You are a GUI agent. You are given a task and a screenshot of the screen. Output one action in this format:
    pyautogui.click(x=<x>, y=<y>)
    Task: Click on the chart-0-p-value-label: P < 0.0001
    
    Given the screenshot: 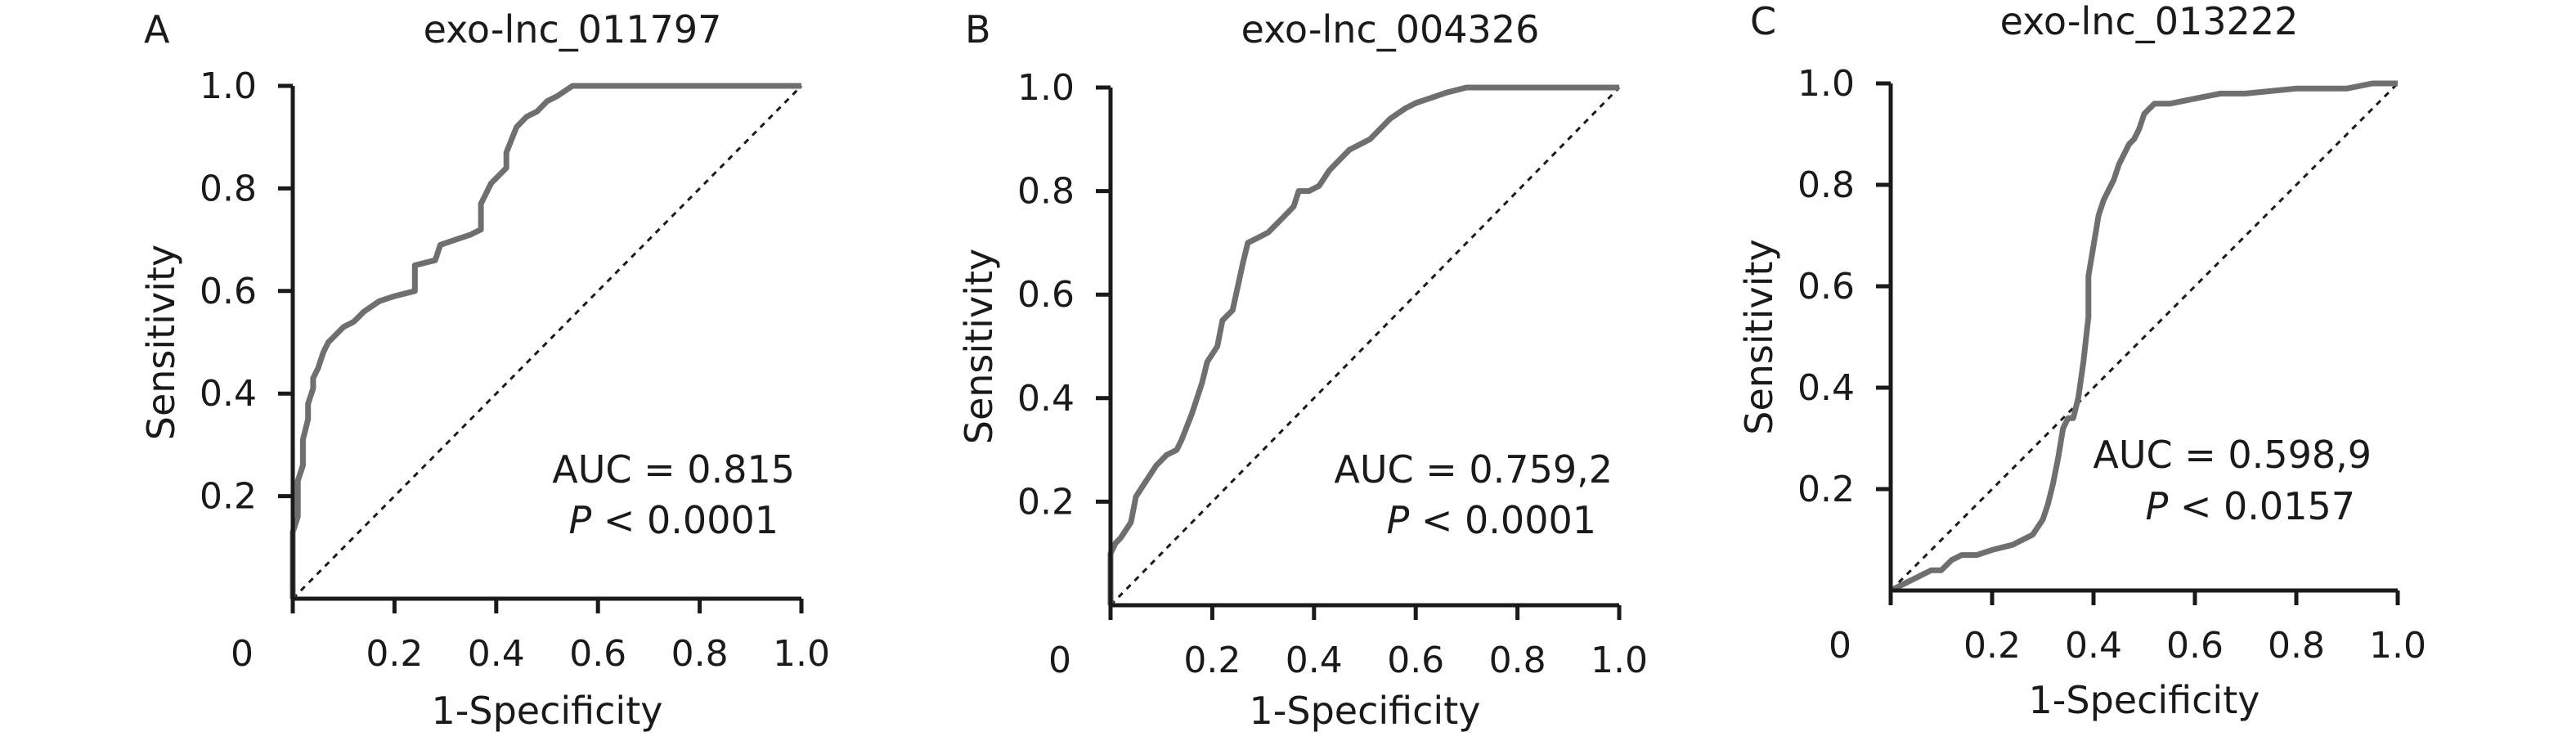 What is the action you would take?
    pyautogui.click(x=674, y=520)
    